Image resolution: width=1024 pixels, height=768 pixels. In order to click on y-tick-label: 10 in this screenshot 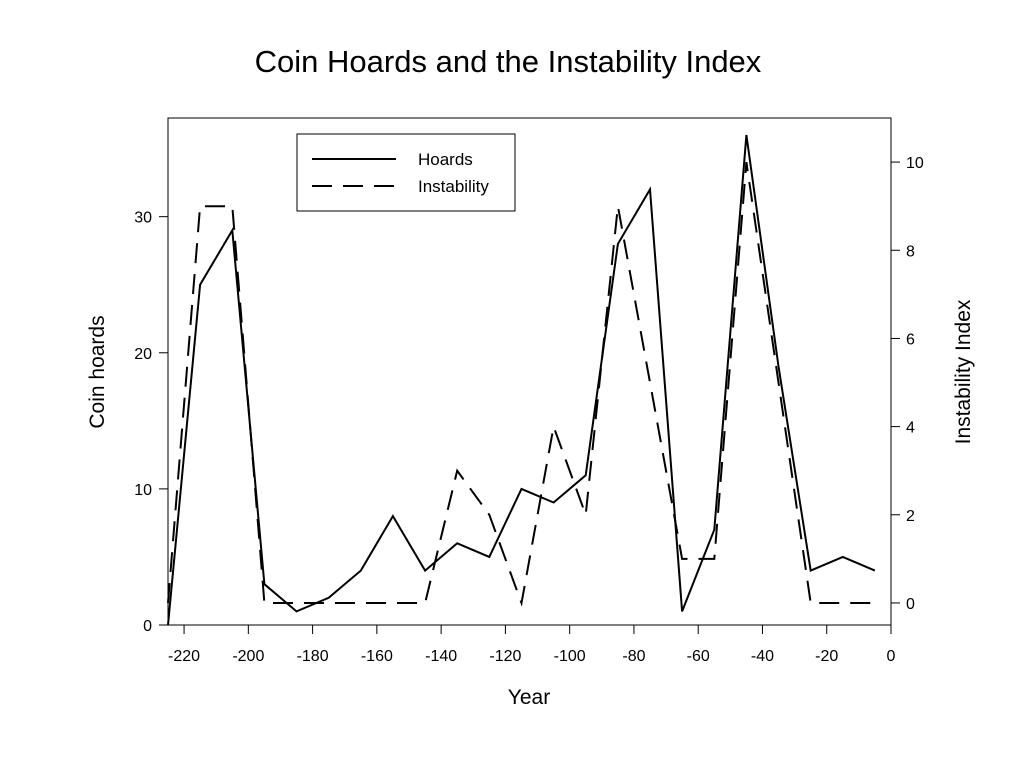, I will do `click(143, 490)`.